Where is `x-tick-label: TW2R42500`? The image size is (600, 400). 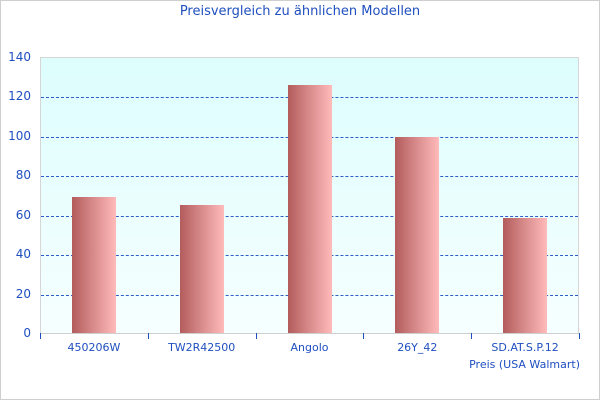
x-tick-label: TW2R42500 is located at coordinates (202, 347).